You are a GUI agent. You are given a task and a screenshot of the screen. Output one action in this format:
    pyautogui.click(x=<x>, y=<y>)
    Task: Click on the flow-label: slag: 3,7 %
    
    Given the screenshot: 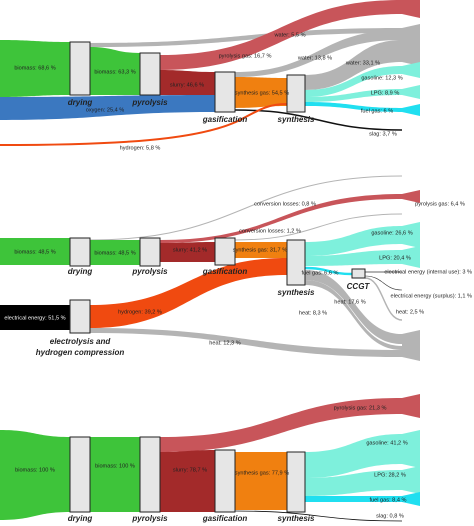 What is the action you would take?
    pyautogui.click(x=383, y=134)
    